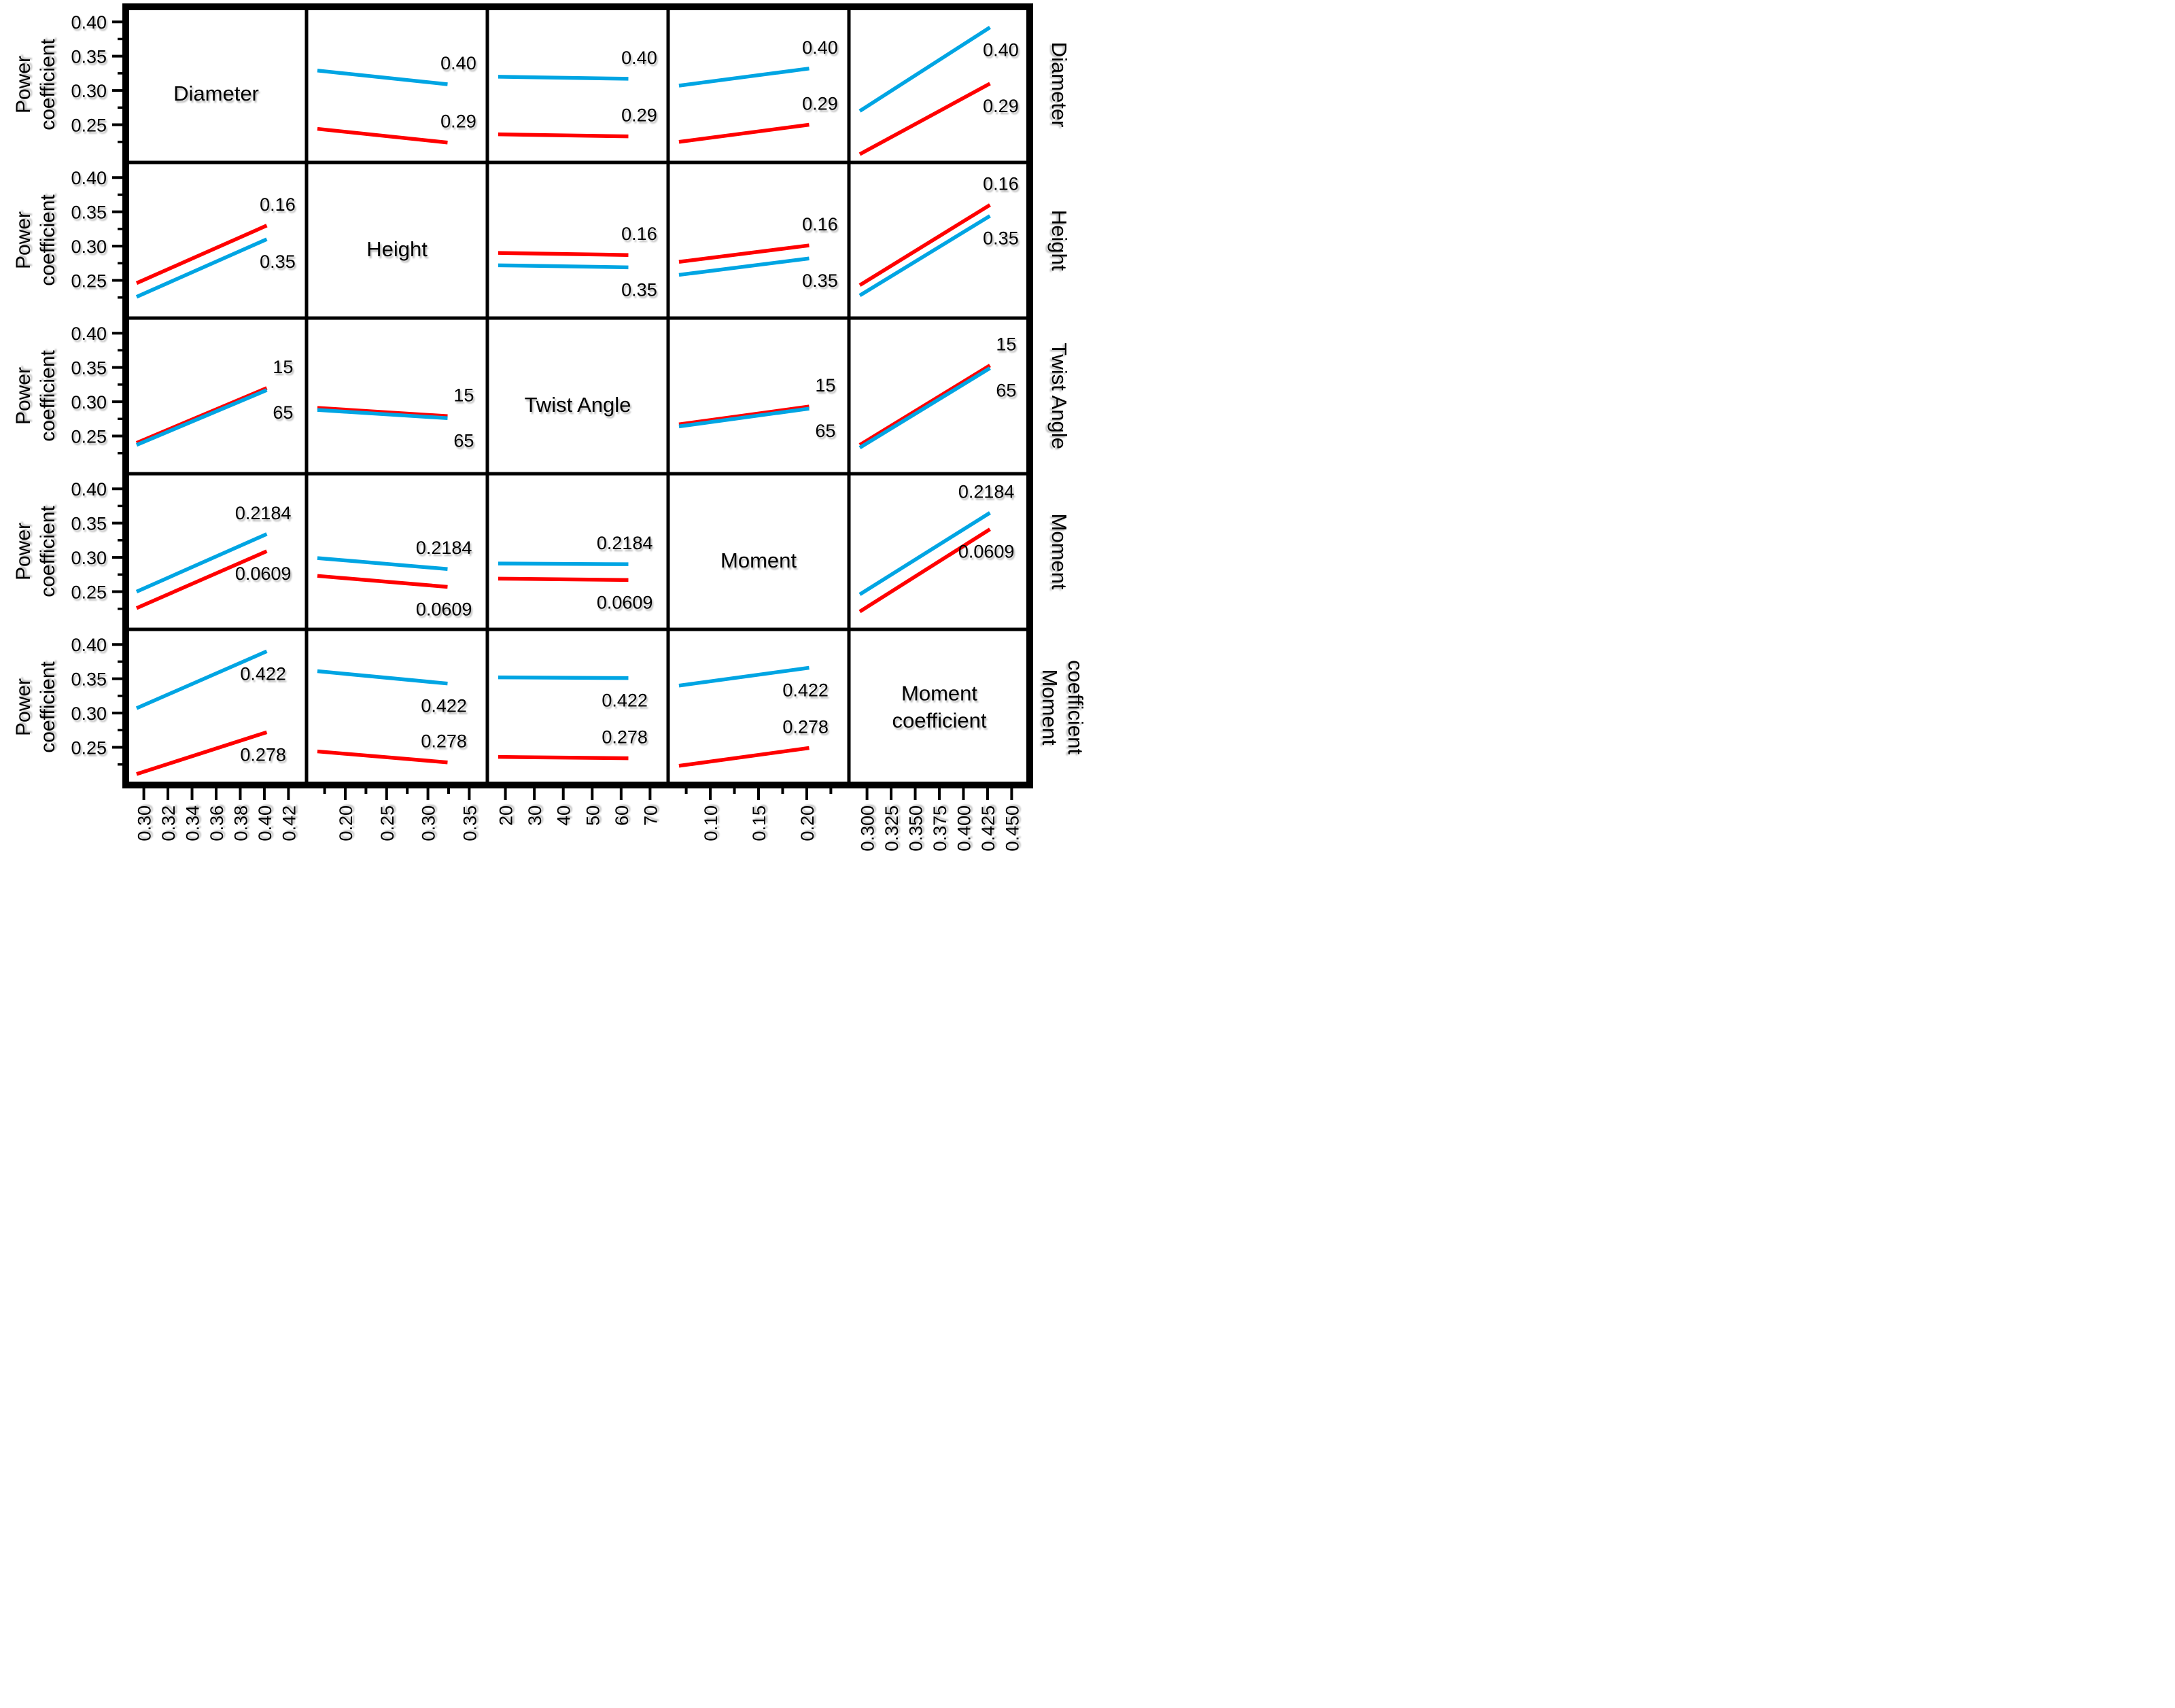 The width and height of the screenshot is (2175, 1708). Describe the element at coordinates (916, 828) in the screenshot. I see `x-tick-label: 0.350` at that location.